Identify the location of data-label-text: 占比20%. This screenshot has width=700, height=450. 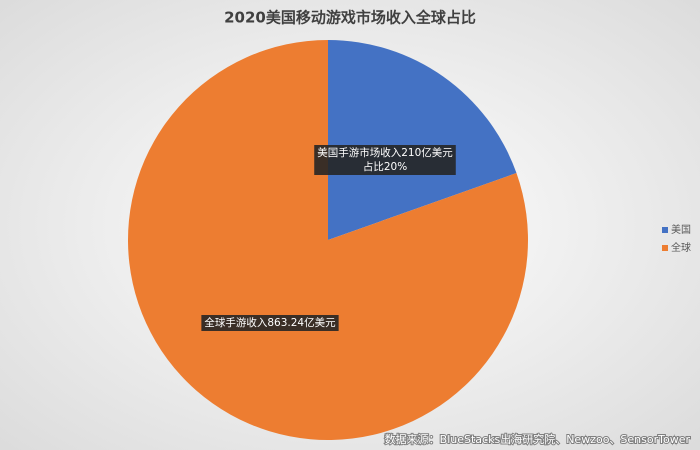
(385, 166).